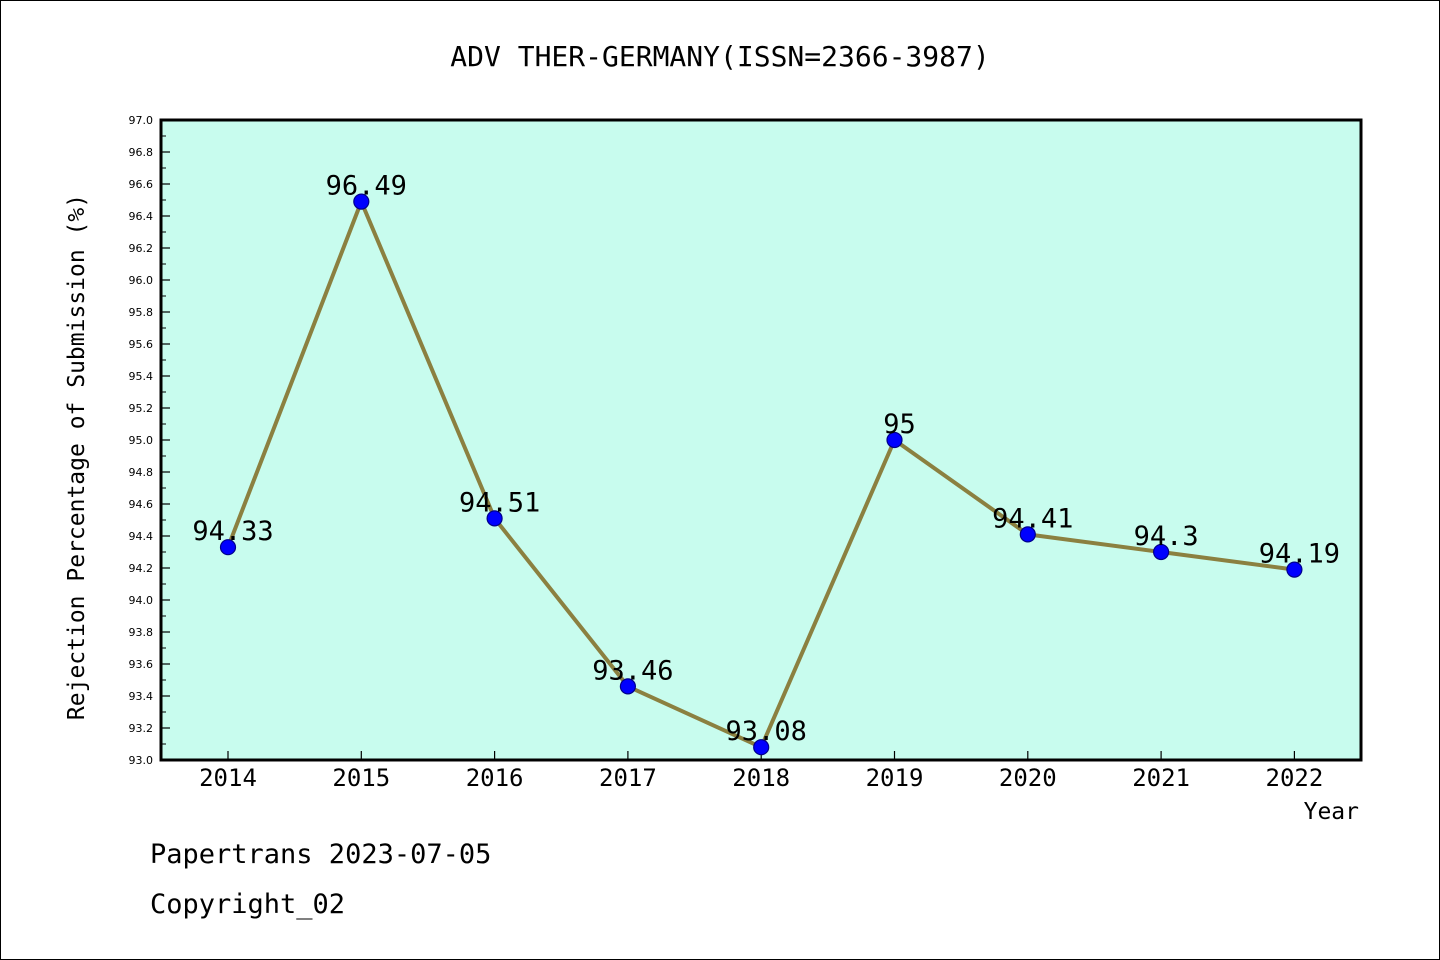 Image resolution: width=1440 pixels, height=960 pixels. Describe the element at coordinates (1028, 778) in the screenshot. I see `x-tick-label: 2020` at that location.